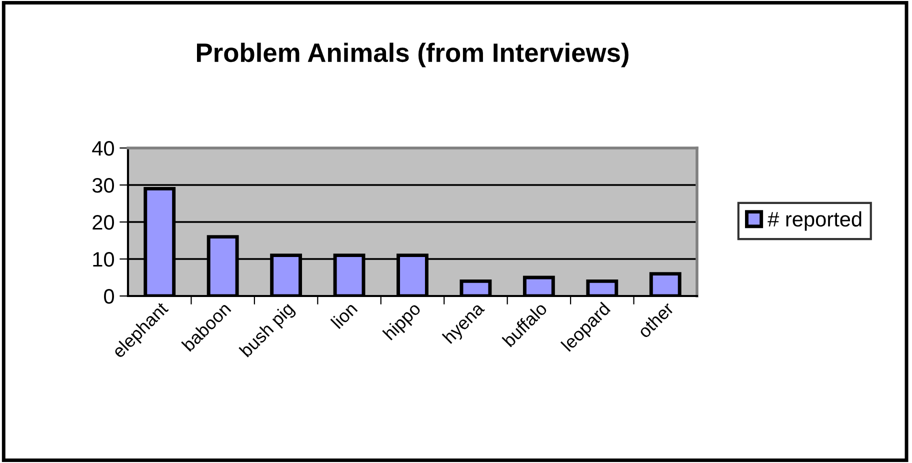 This screenshot has height=463, width=912. What do you see at coordinates (103, 222) in the screenshot?
I see `y-tick-label: 20` at bounding box center [103, 222].